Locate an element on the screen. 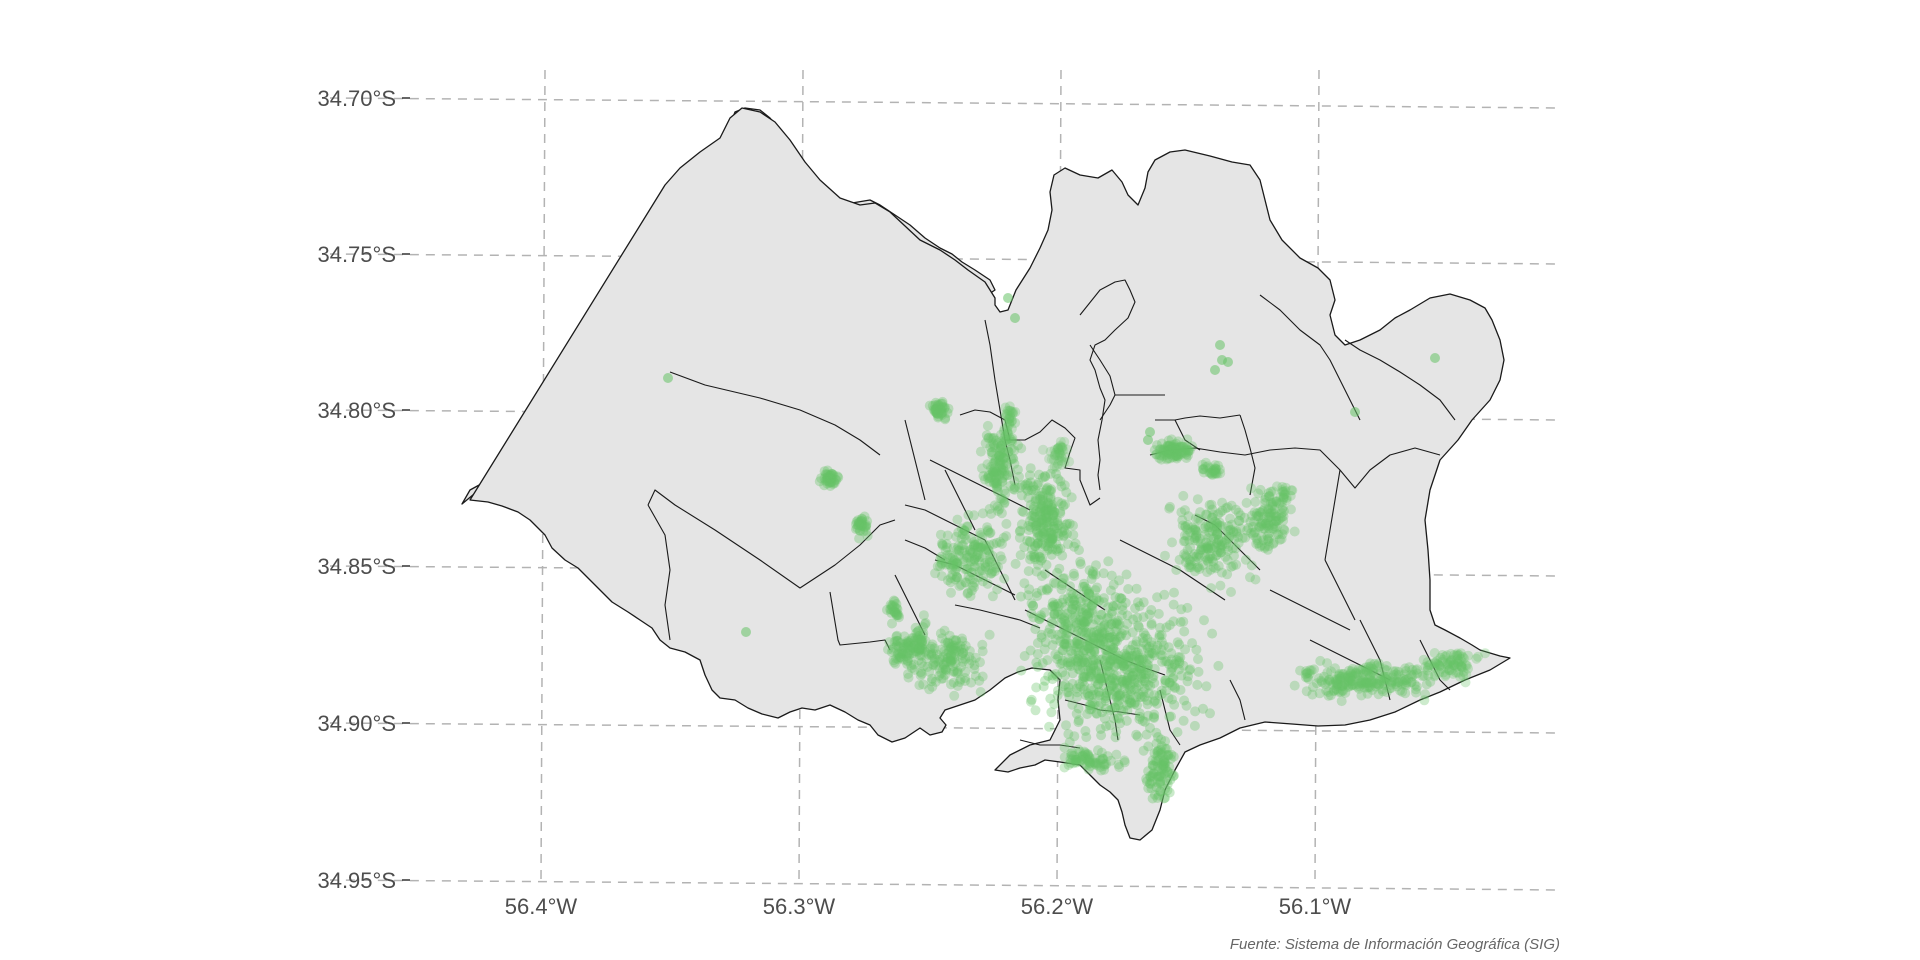 The image size is (1920, 960). y-tick-label: 34.80°S is located at coordinates (356, 410).